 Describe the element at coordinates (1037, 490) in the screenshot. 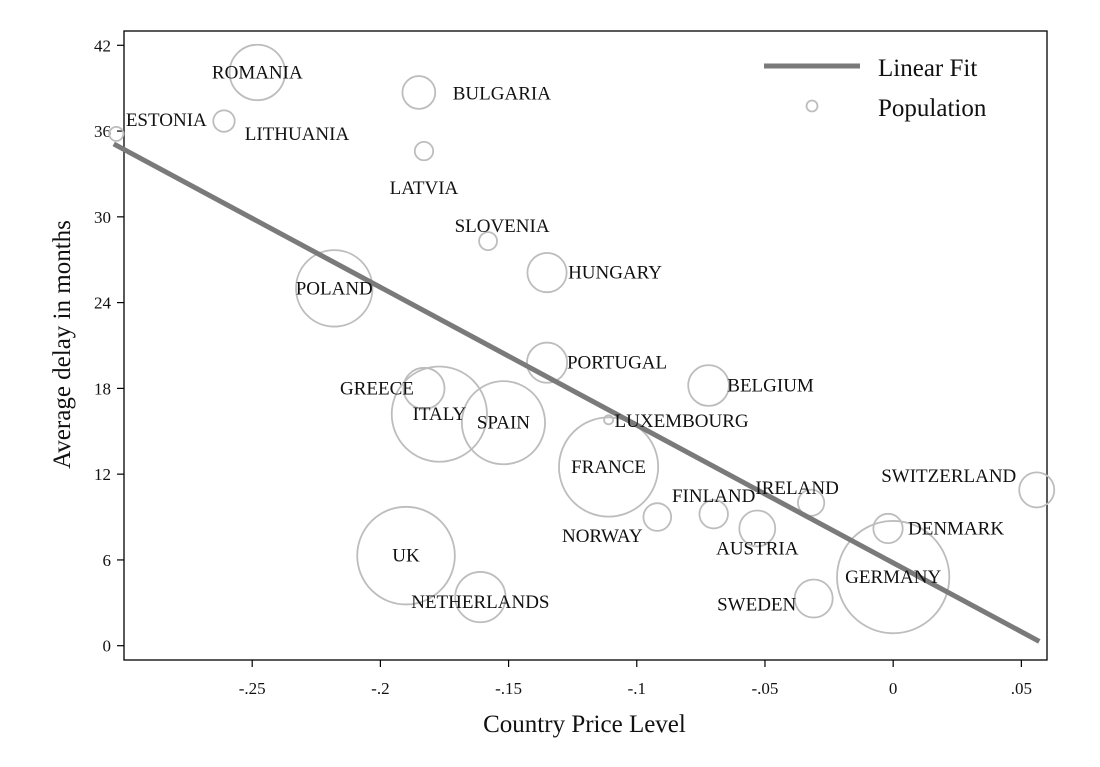

I see `marker-switzerland` at that location.